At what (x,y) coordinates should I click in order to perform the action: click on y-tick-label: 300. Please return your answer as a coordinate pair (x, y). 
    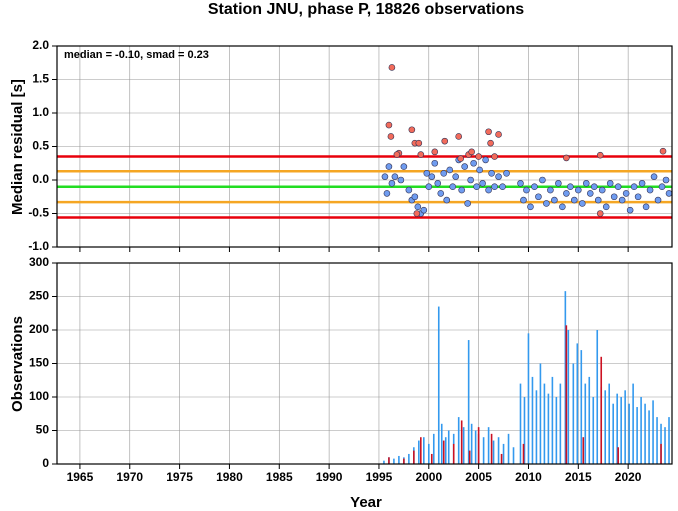
    Looking at the image, I should click on (39, 262).